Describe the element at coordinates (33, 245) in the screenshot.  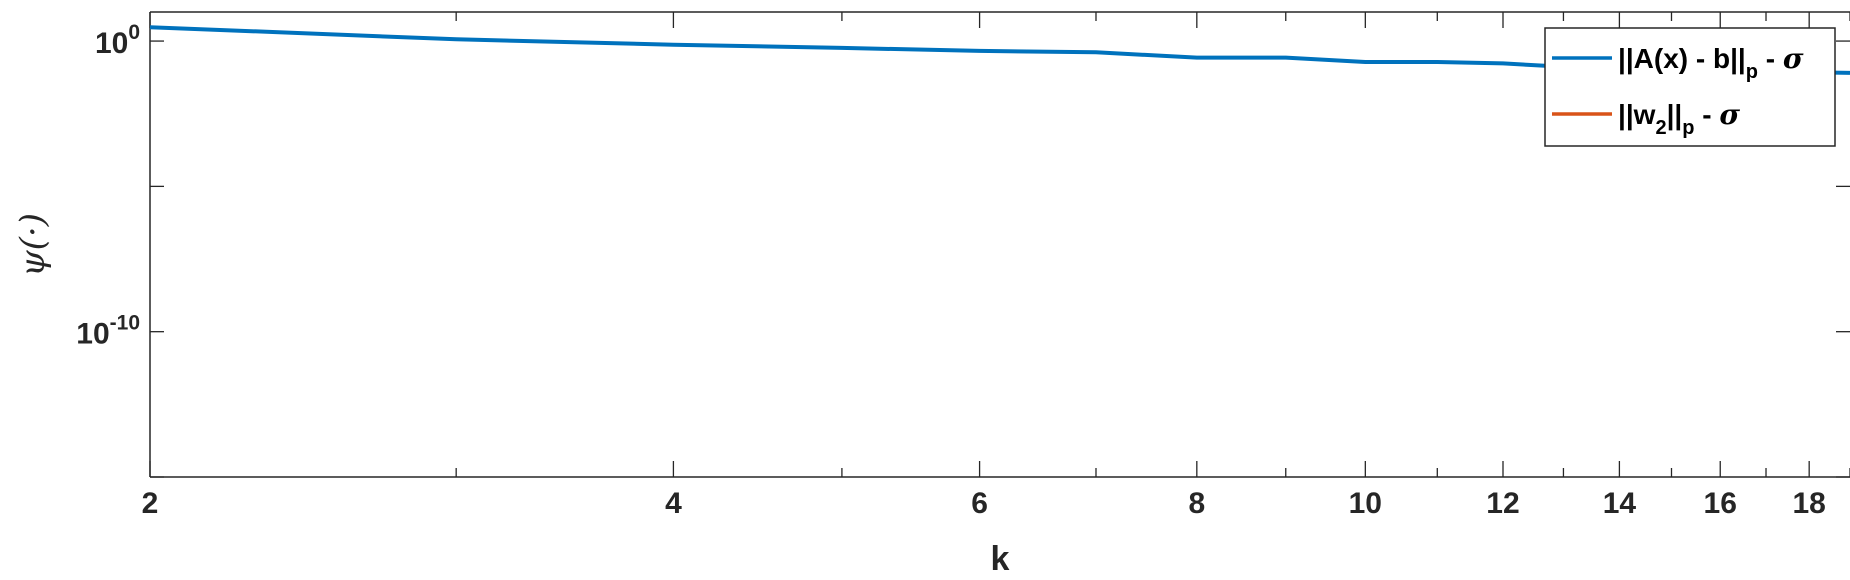
I see `y-axis-title: ψ(·)` at that location.